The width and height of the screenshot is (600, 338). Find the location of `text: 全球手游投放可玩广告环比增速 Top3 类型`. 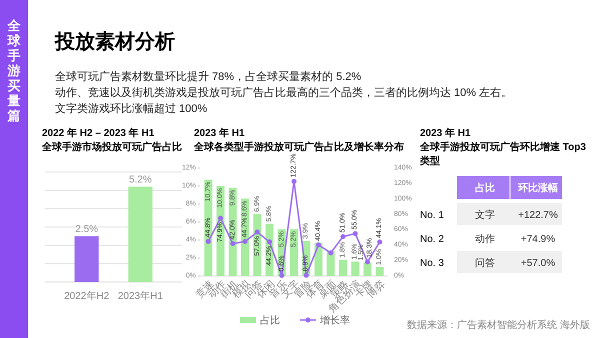

text: 全球手游投放可玩广告环比增速 Top3 类型 is located at coordinates (504, 154).